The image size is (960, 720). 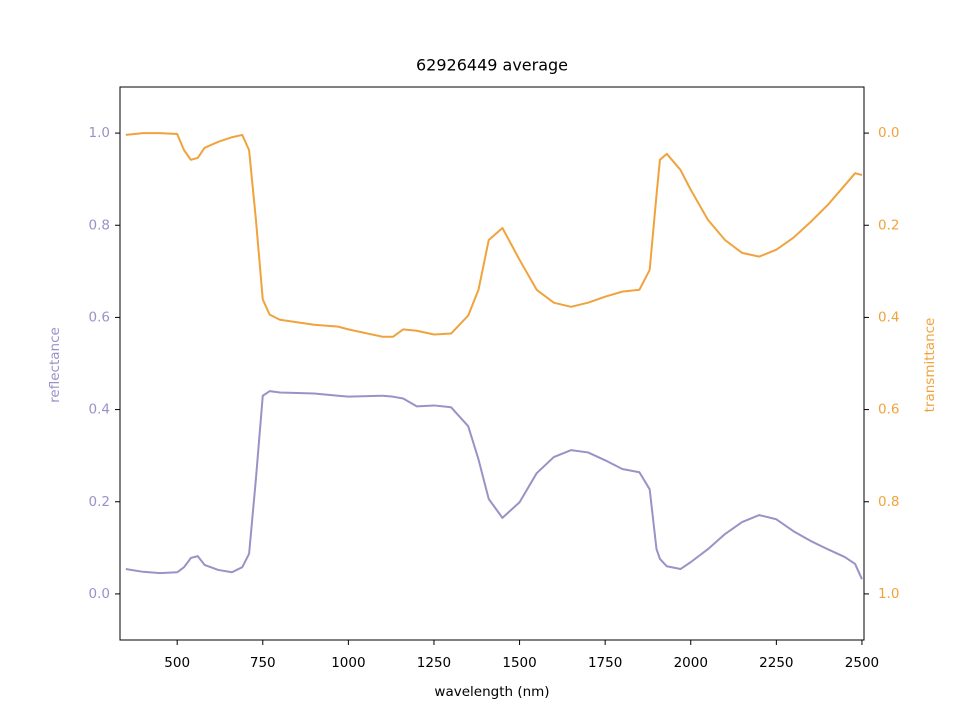 I want to click on x-tick-label: 1750, so click(x=605, y=663).